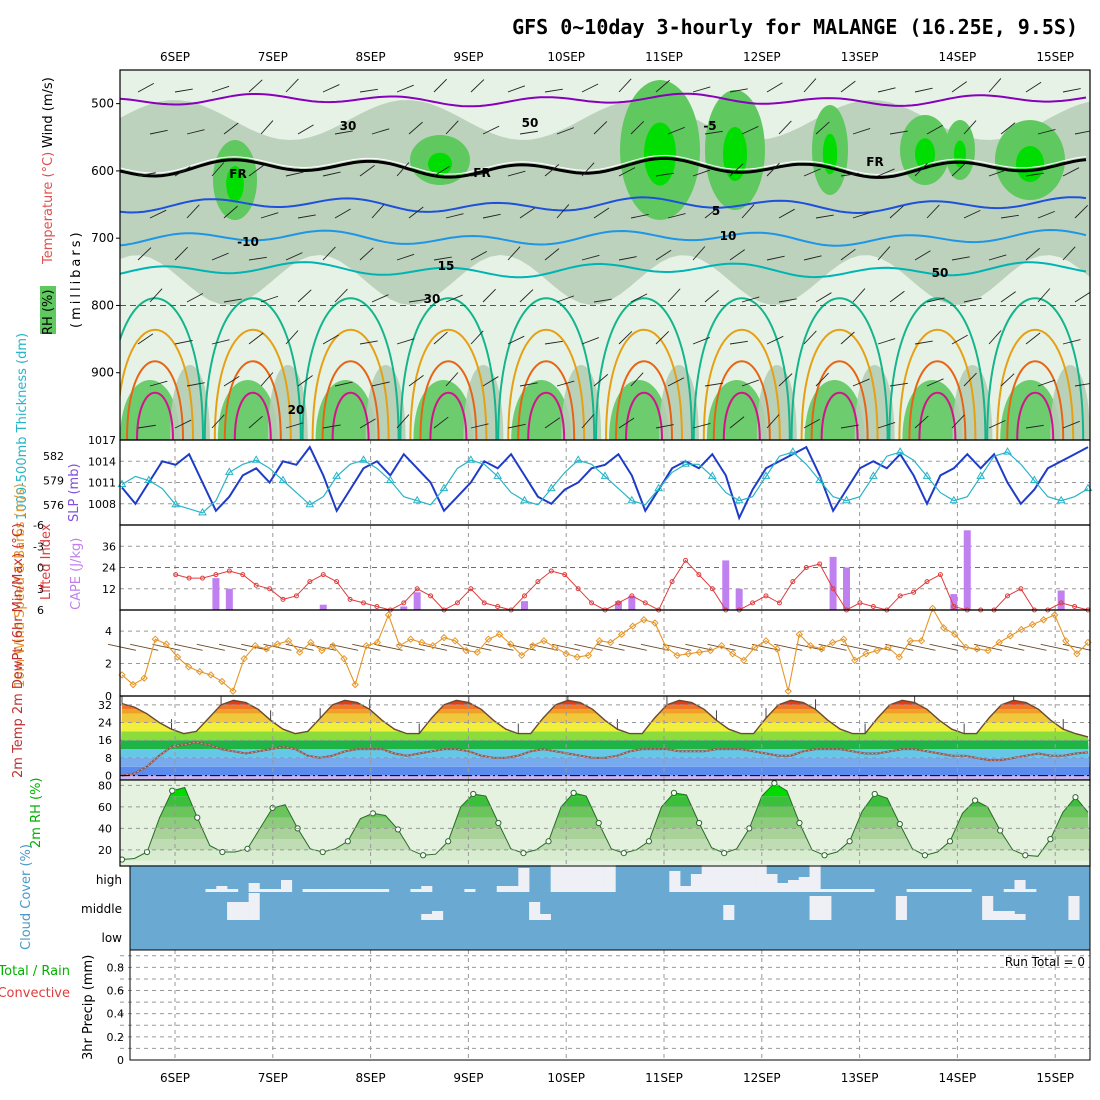  What do you see at coordinates (432, 299) in the screenshot?
I see `ua-contour-label: 30` at bounding box center [432, 299].